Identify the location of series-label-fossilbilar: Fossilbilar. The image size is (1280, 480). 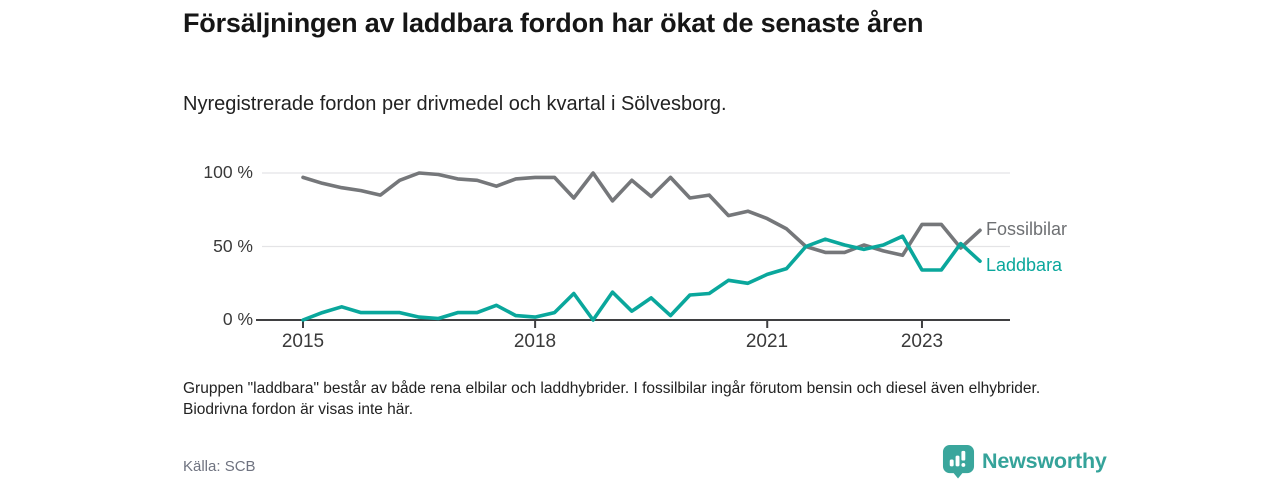
(1027, 229).